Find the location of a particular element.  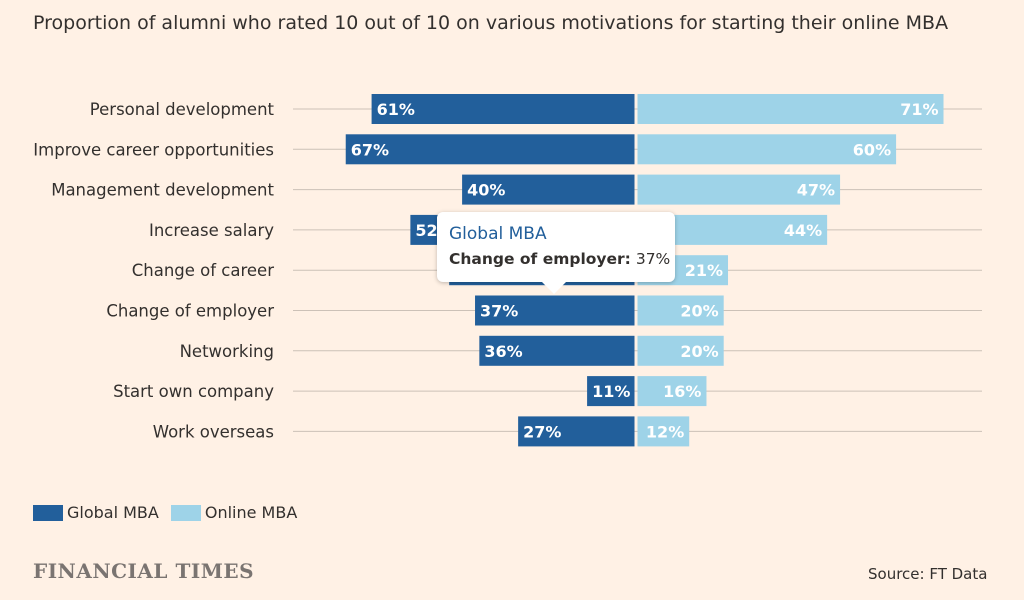

category-label: Change of employer is located at coordinates (190, 311).